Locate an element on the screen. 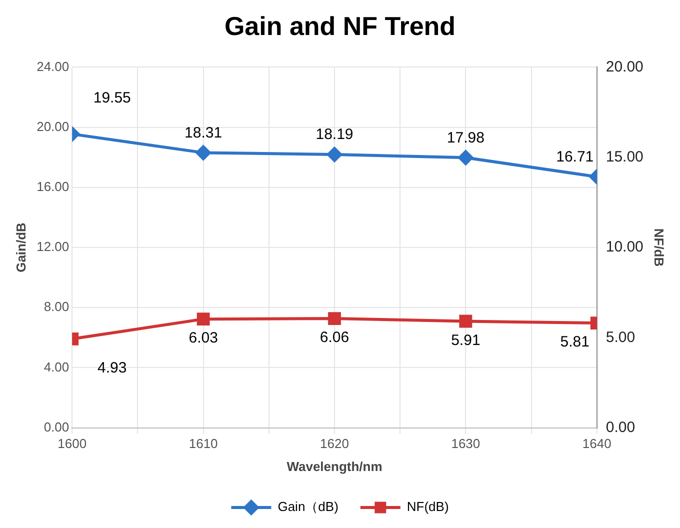  legend-label: NF(dB) is located at coordinates (427, 506).